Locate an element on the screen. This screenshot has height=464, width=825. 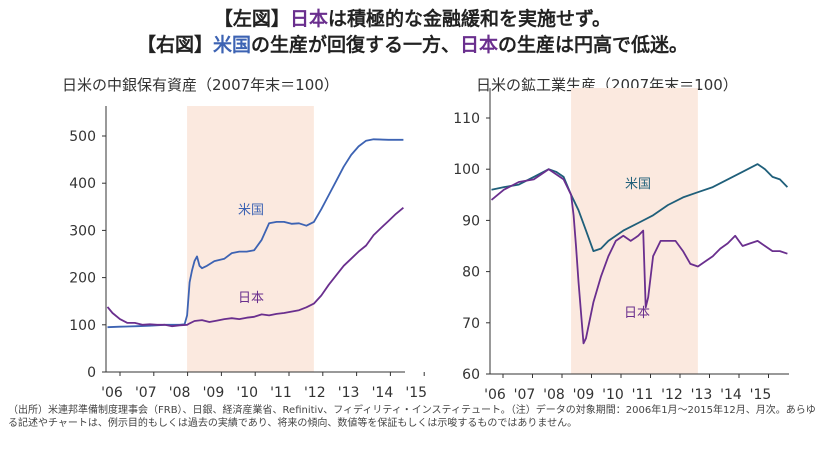
left-series-line-japan is located at coordinates (255, 267).